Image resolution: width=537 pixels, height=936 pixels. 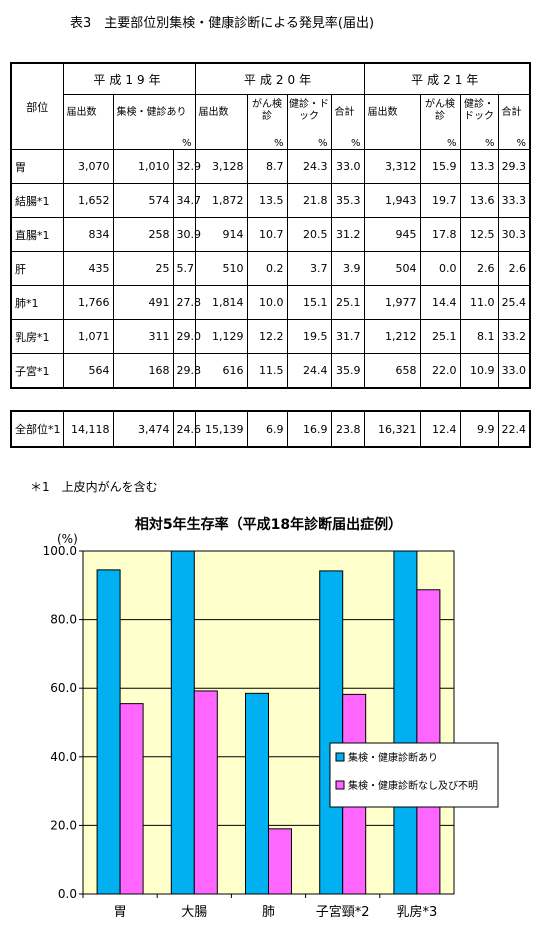 What do you see at coordinates (186, 234) in the screenshot?
I see `table-cell: 30.9` at bounding box center [186, 234].